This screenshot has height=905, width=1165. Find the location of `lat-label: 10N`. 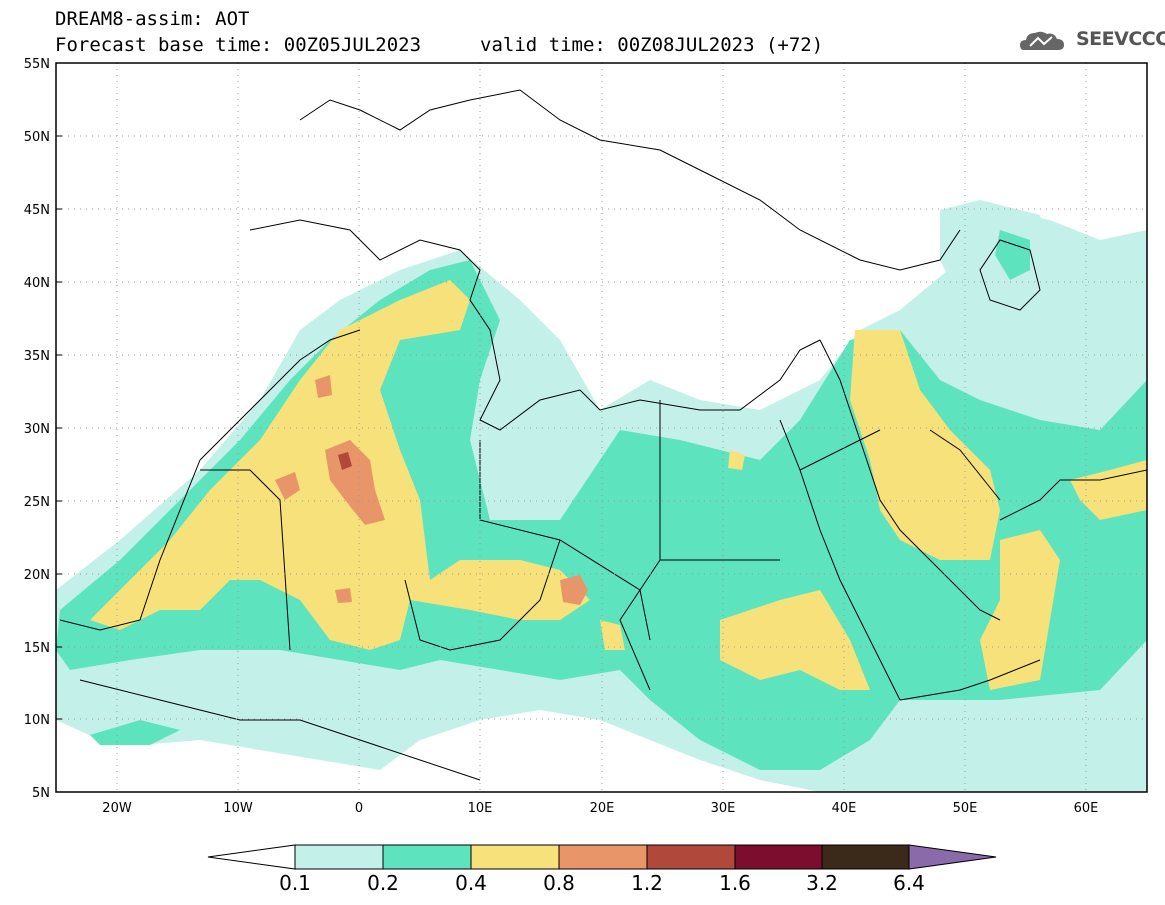

lat-label: 10N is located at coordinates (37, 720).